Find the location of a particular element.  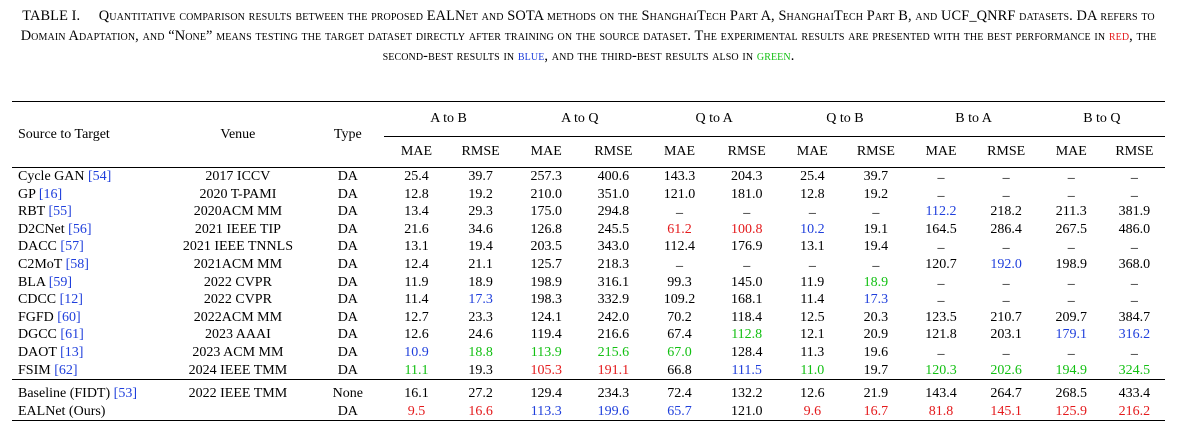

value-cell: 209.7 is located at coordinates (1071, 318).